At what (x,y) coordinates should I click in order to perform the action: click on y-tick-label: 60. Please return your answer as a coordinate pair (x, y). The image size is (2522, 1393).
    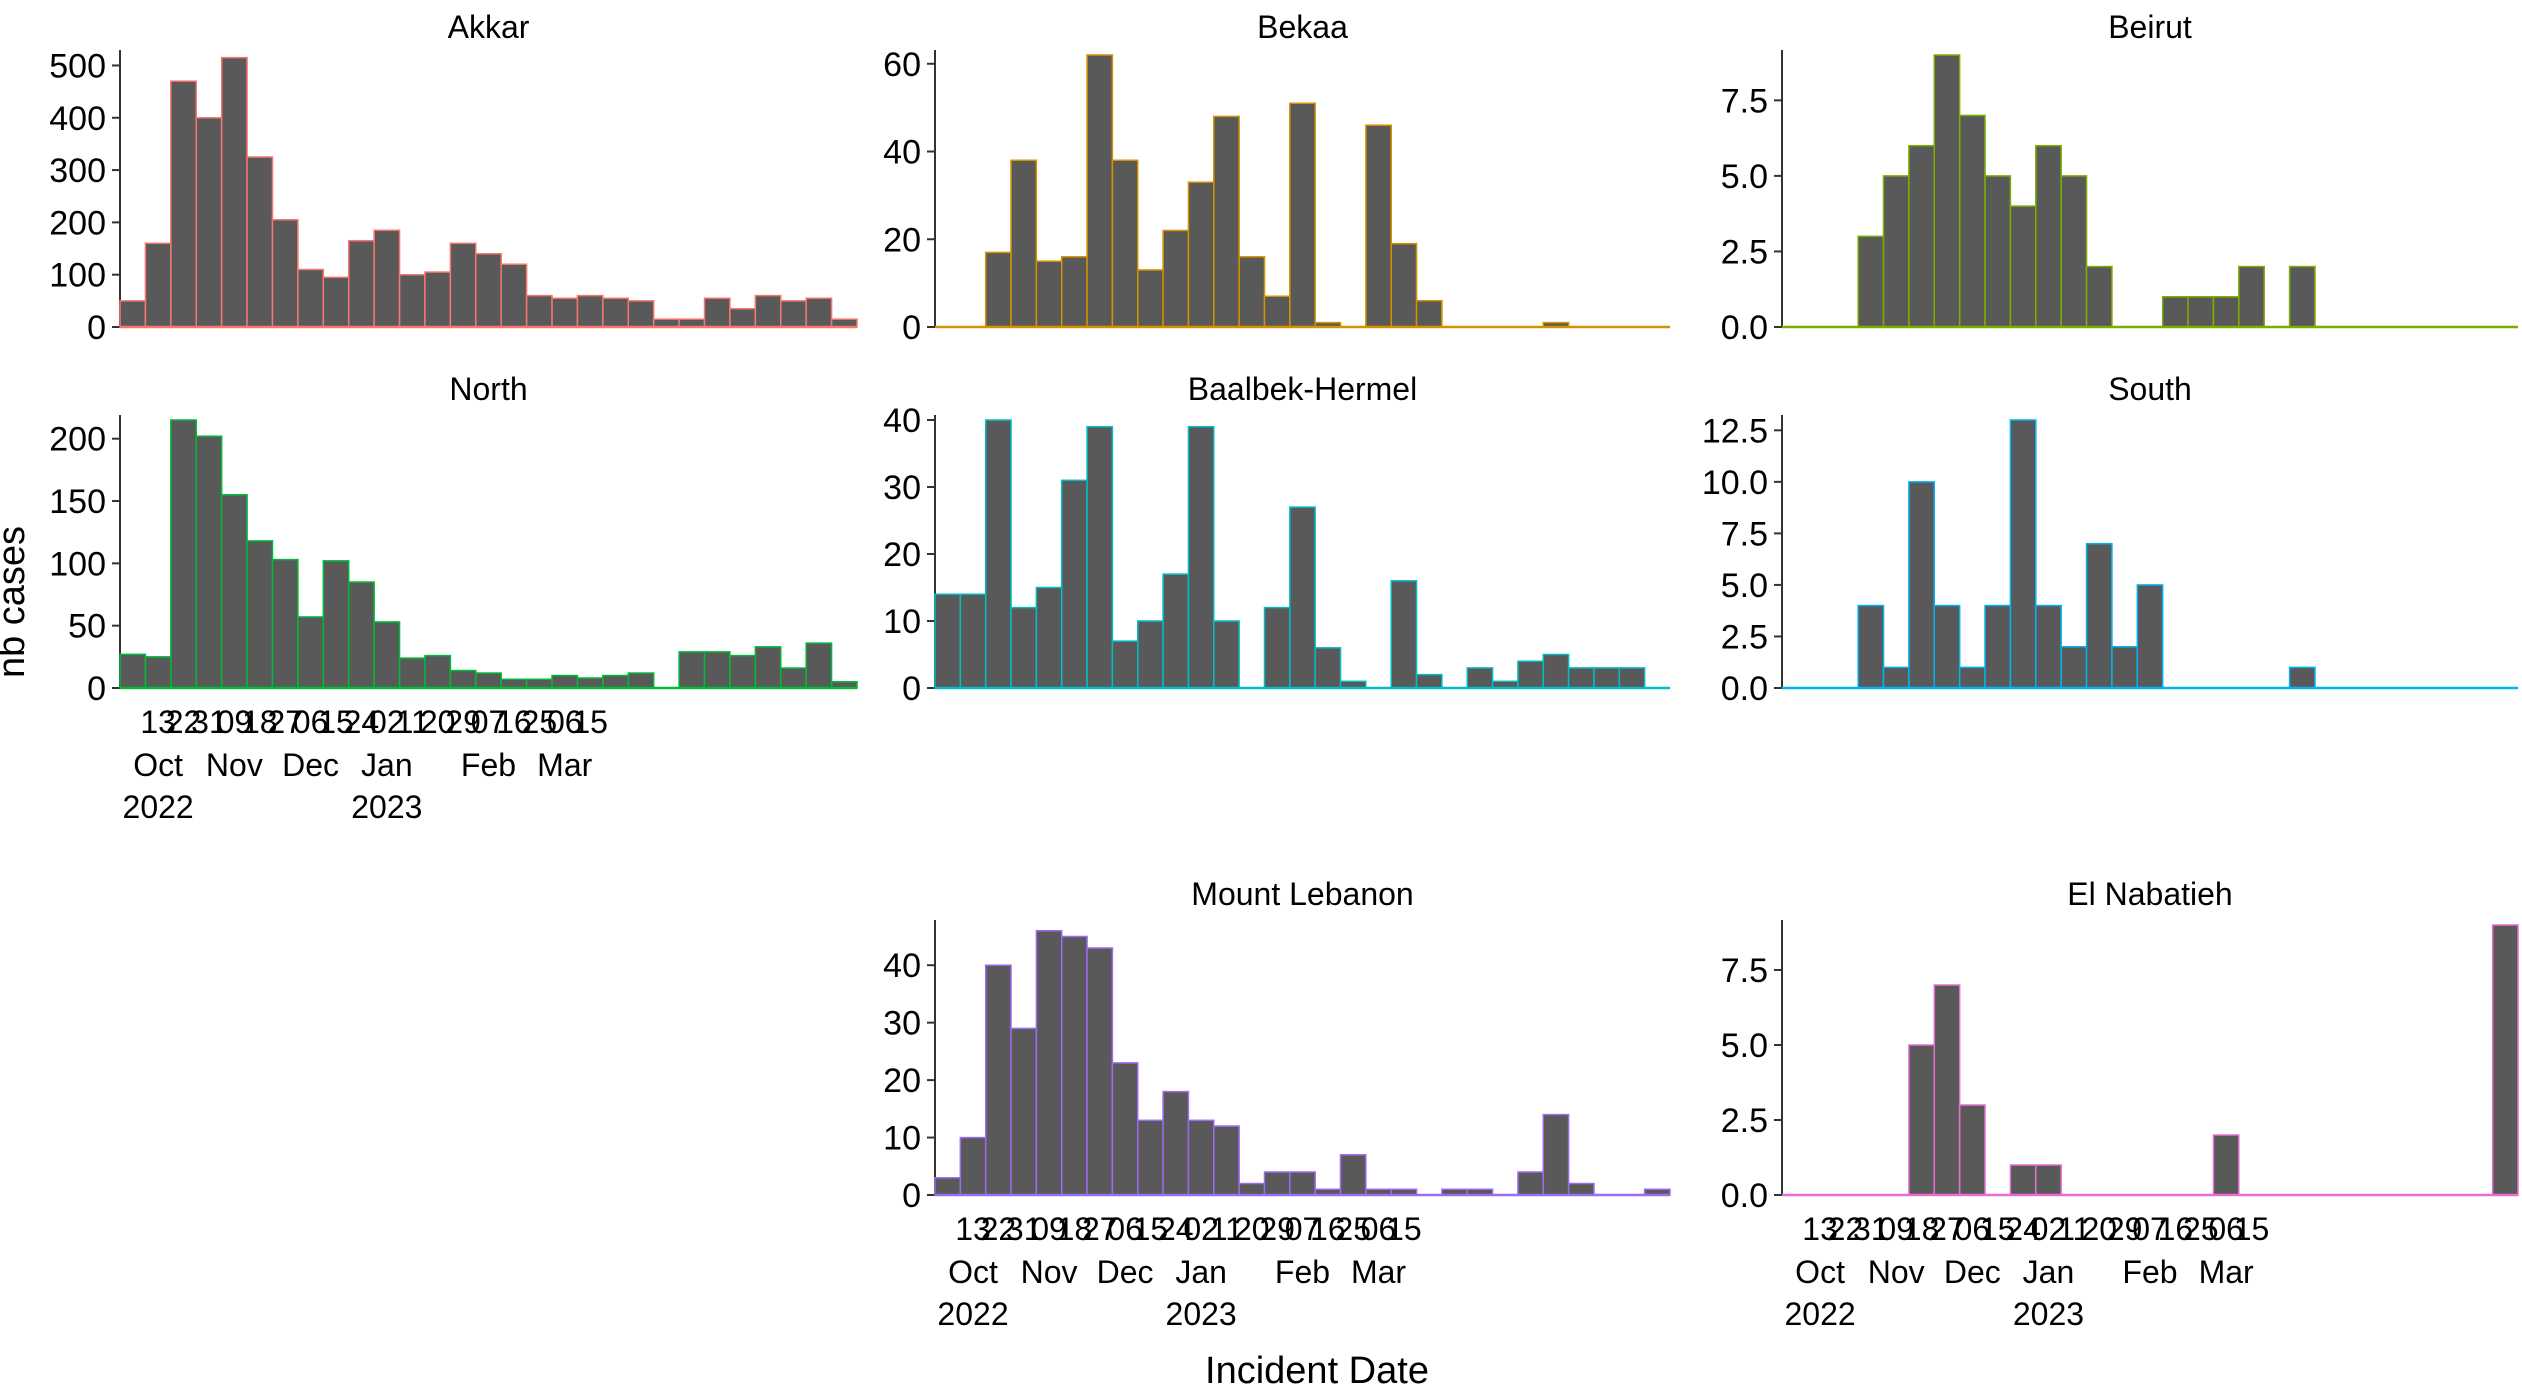
    Looking at the image, I should click on (902, 65).